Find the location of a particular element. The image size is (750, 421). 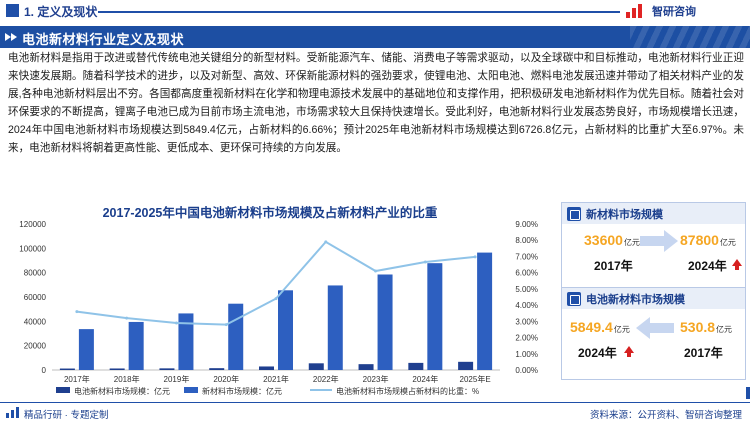

x-tick-label: 2020年 is located at coordinates (226, 379).